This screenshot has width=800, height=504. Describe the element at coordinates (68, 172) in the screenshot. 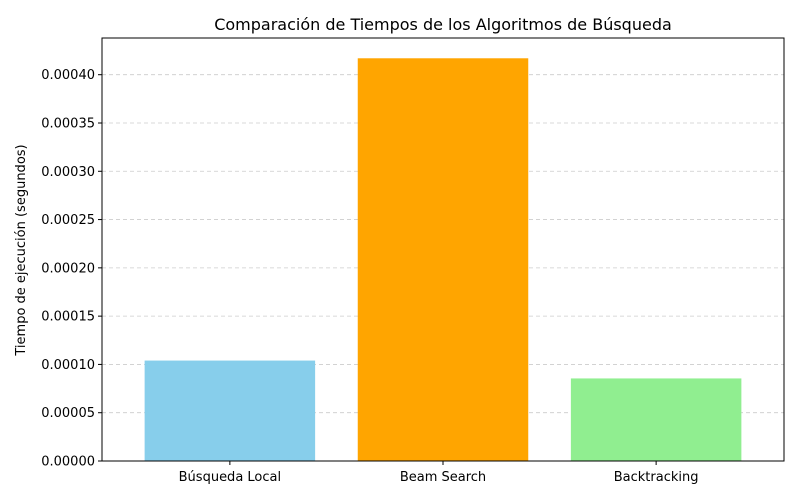

I see `y-tick-label: 0.00030` at that location.